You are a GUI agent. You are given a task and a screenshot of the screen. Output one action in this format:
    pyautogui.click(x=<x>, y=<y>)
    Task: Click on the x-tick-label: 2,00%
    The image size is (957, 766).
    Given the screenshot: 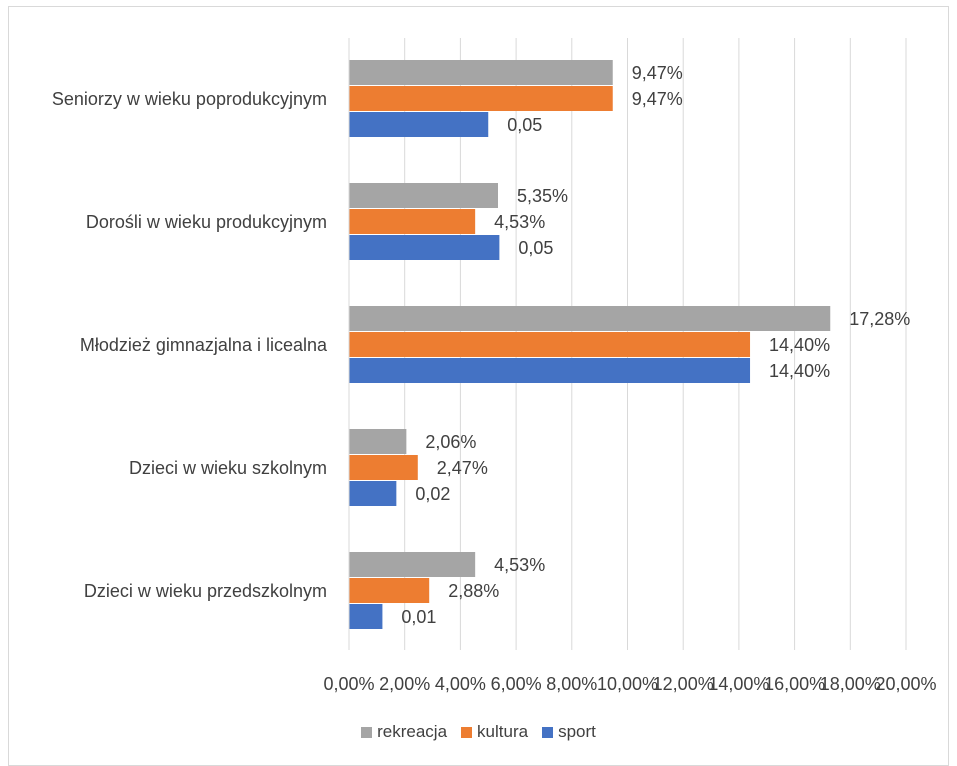 What is the action you would take?
    pyautogui.click(x=404, y=684)
    